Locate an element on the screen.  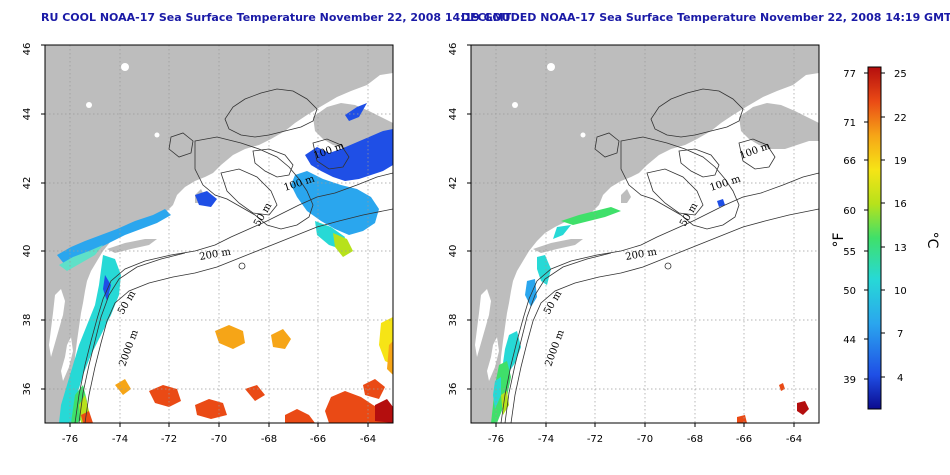
right-x-tick: -68 is located at coordinates (695, 439).